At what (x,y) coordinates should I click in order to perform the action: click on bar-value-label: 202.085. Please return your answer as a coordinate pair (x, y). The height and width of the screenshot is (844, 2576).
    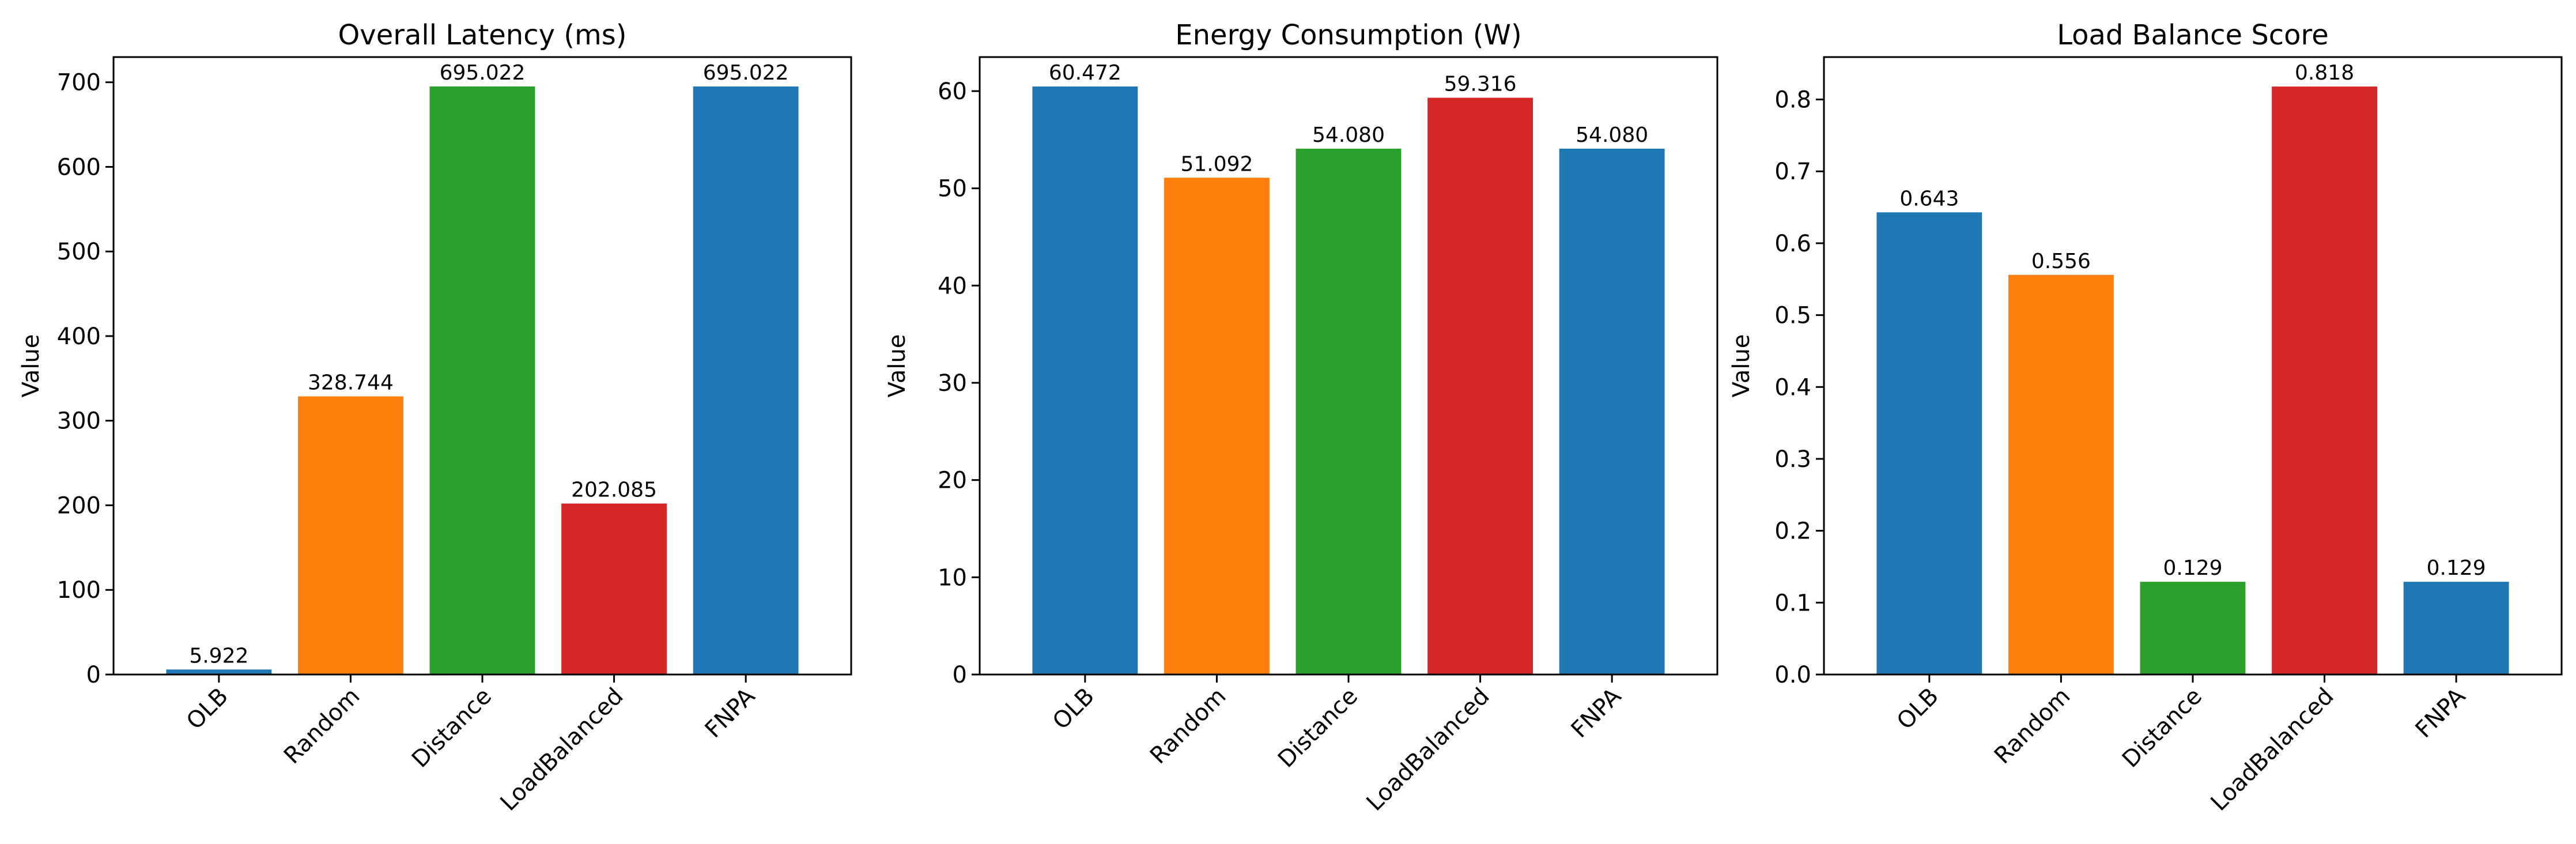
    Looking at the image, I should click on (614, 490).